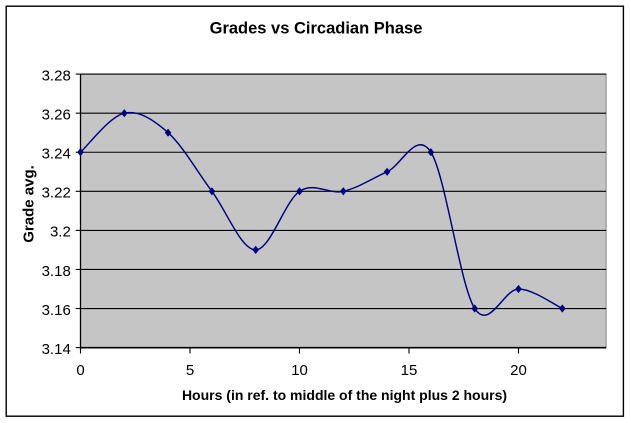 The image size is (631, 423). I want to click on svg-text: 3.28, so click(56, 75).